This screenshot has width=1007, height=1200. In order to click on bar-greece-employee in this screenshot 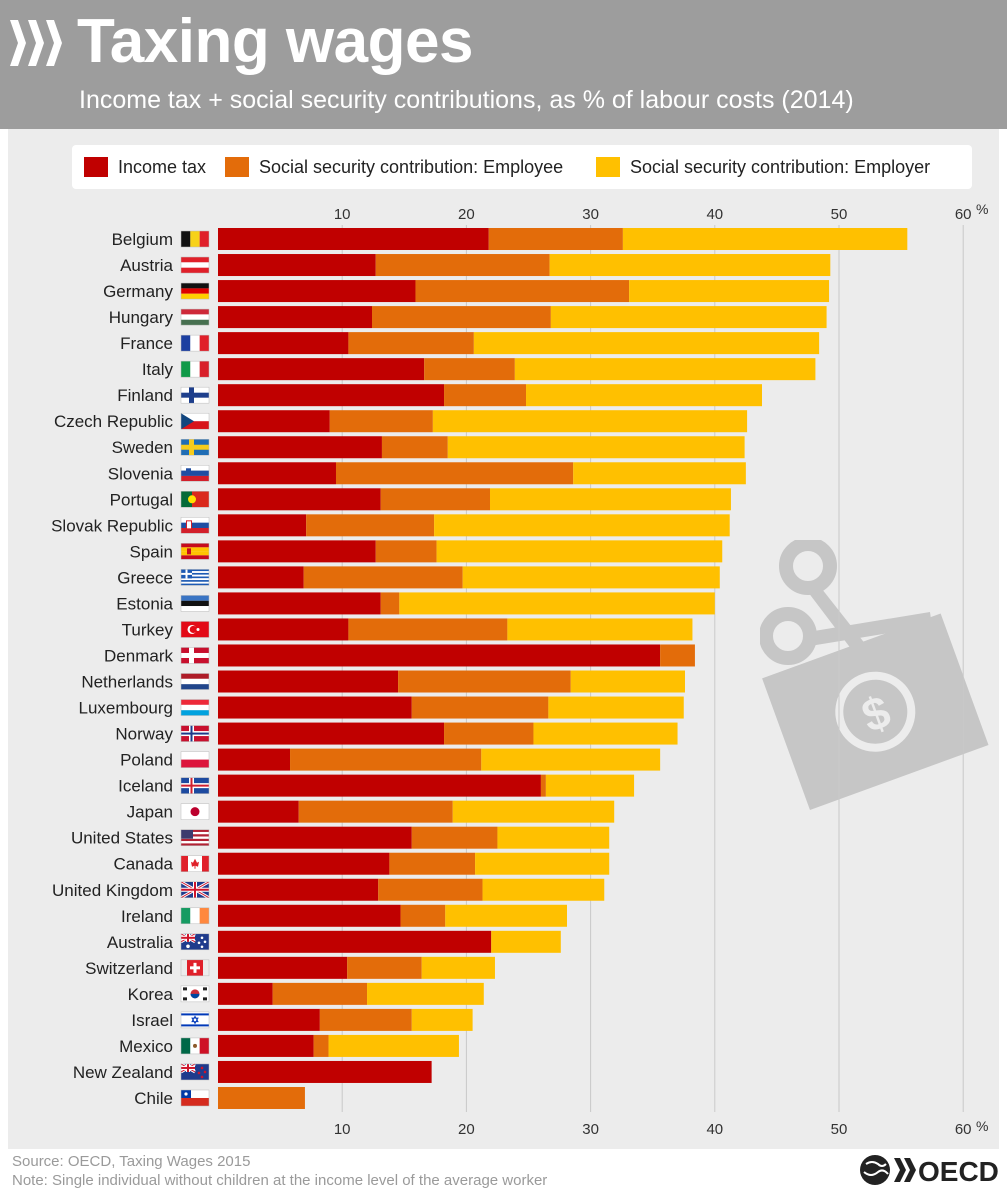, I will do `click(383, 577)`.